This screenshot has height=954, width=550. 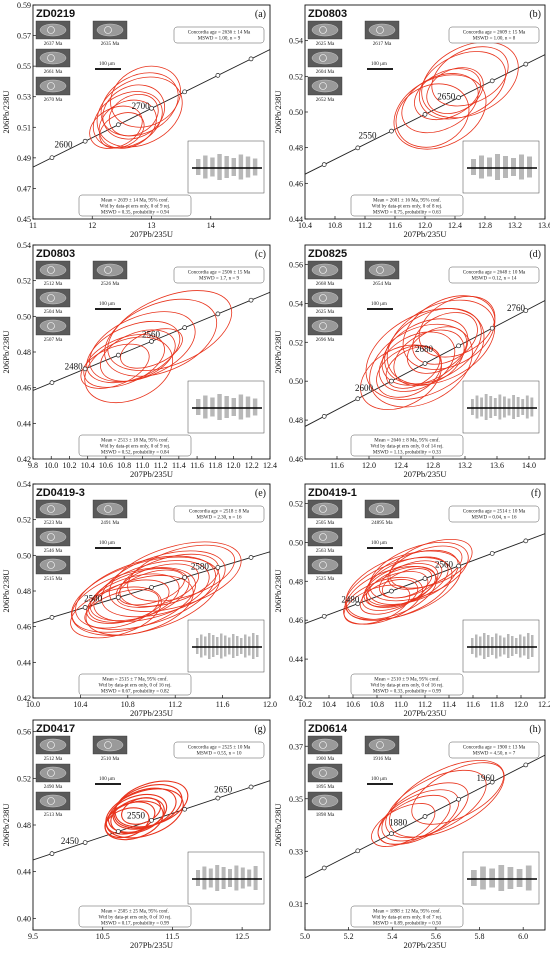 What do you see at coordinates (53, 523) in the screenshot?
I see `grain-age-label: 2523 Ma` at bounding box center [53, 523].